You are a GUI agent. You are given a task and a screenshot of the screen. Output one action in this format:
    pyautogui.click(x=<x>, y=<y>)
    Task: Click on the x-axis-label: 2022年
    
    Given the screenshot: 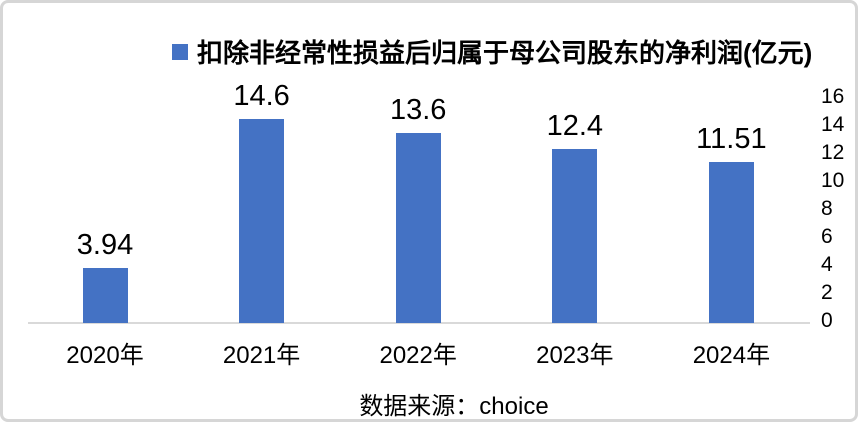 What is the action you would take?
    pyautogui.click(x=418, y=355)
    